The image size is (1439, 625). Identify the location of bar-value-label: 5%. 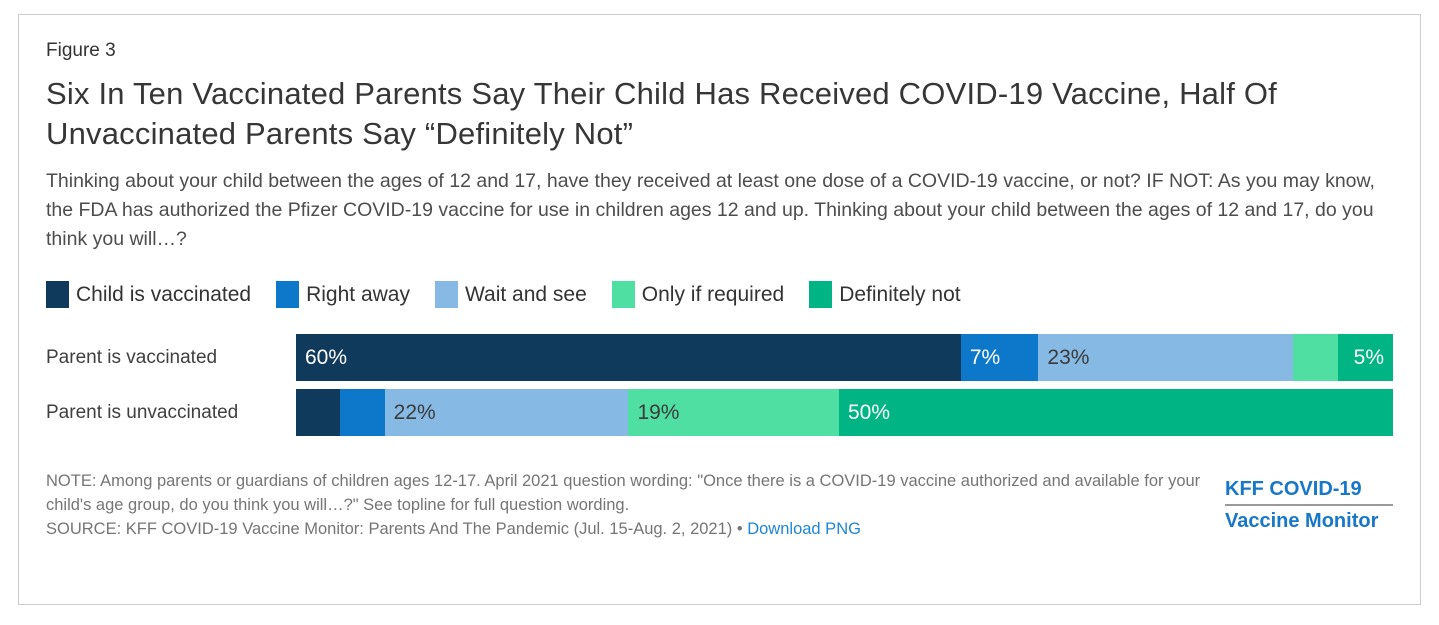
(1368, 357).